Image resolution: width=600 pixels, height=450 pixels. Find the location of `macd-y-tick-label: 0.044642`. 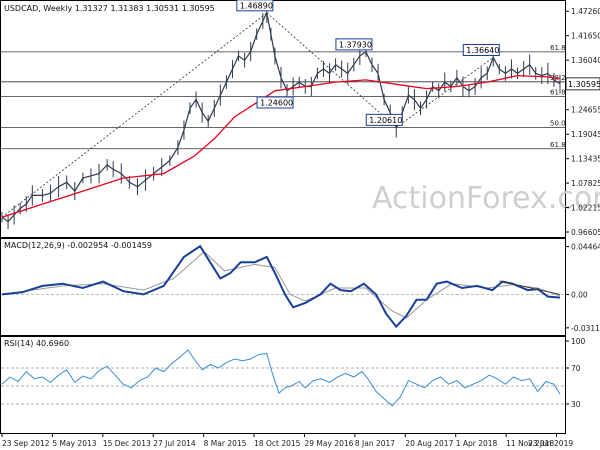

macd-y-tick-label: 0.044642 is located at coordinates (585, 247).